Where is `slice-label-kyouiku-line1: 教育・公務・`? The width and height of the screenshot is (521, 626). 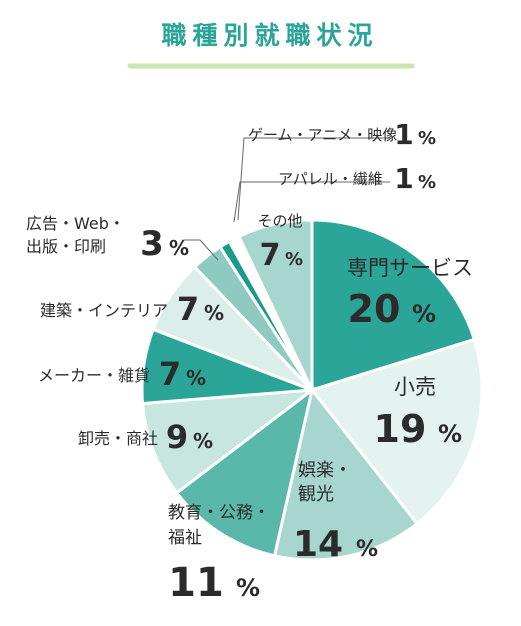
slice-label-kyouiku-line1: 教育・公務・ is located at coordinates (219, 513).